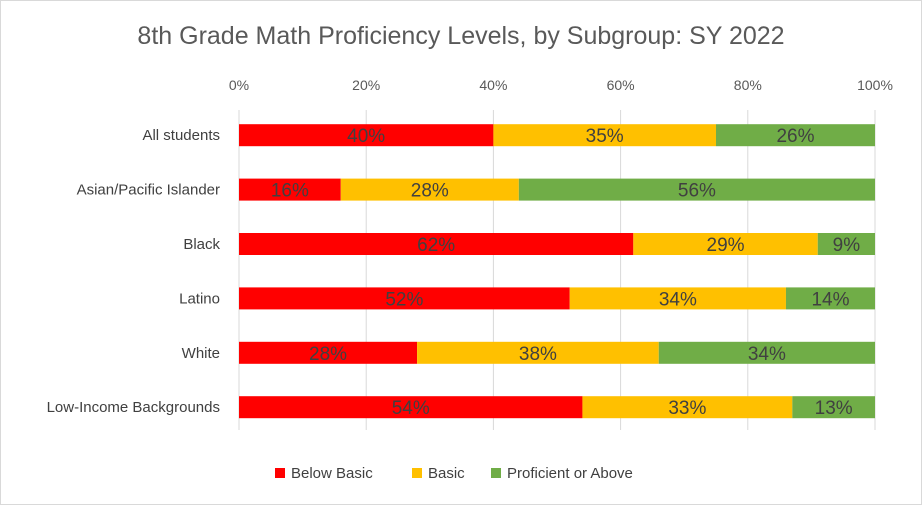 The width and height of the screenshot is (922, 505). Describe the element at coordinates (875, 85) in the screenshot. I see `x-tick-label: 100%` at that location.